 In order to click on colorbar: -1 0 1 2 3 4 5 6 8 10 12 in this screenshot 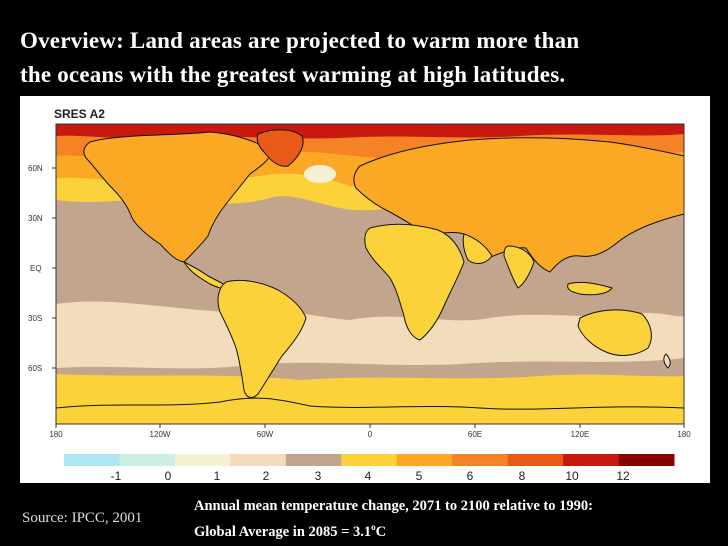, I will do `click(369, 468)`.